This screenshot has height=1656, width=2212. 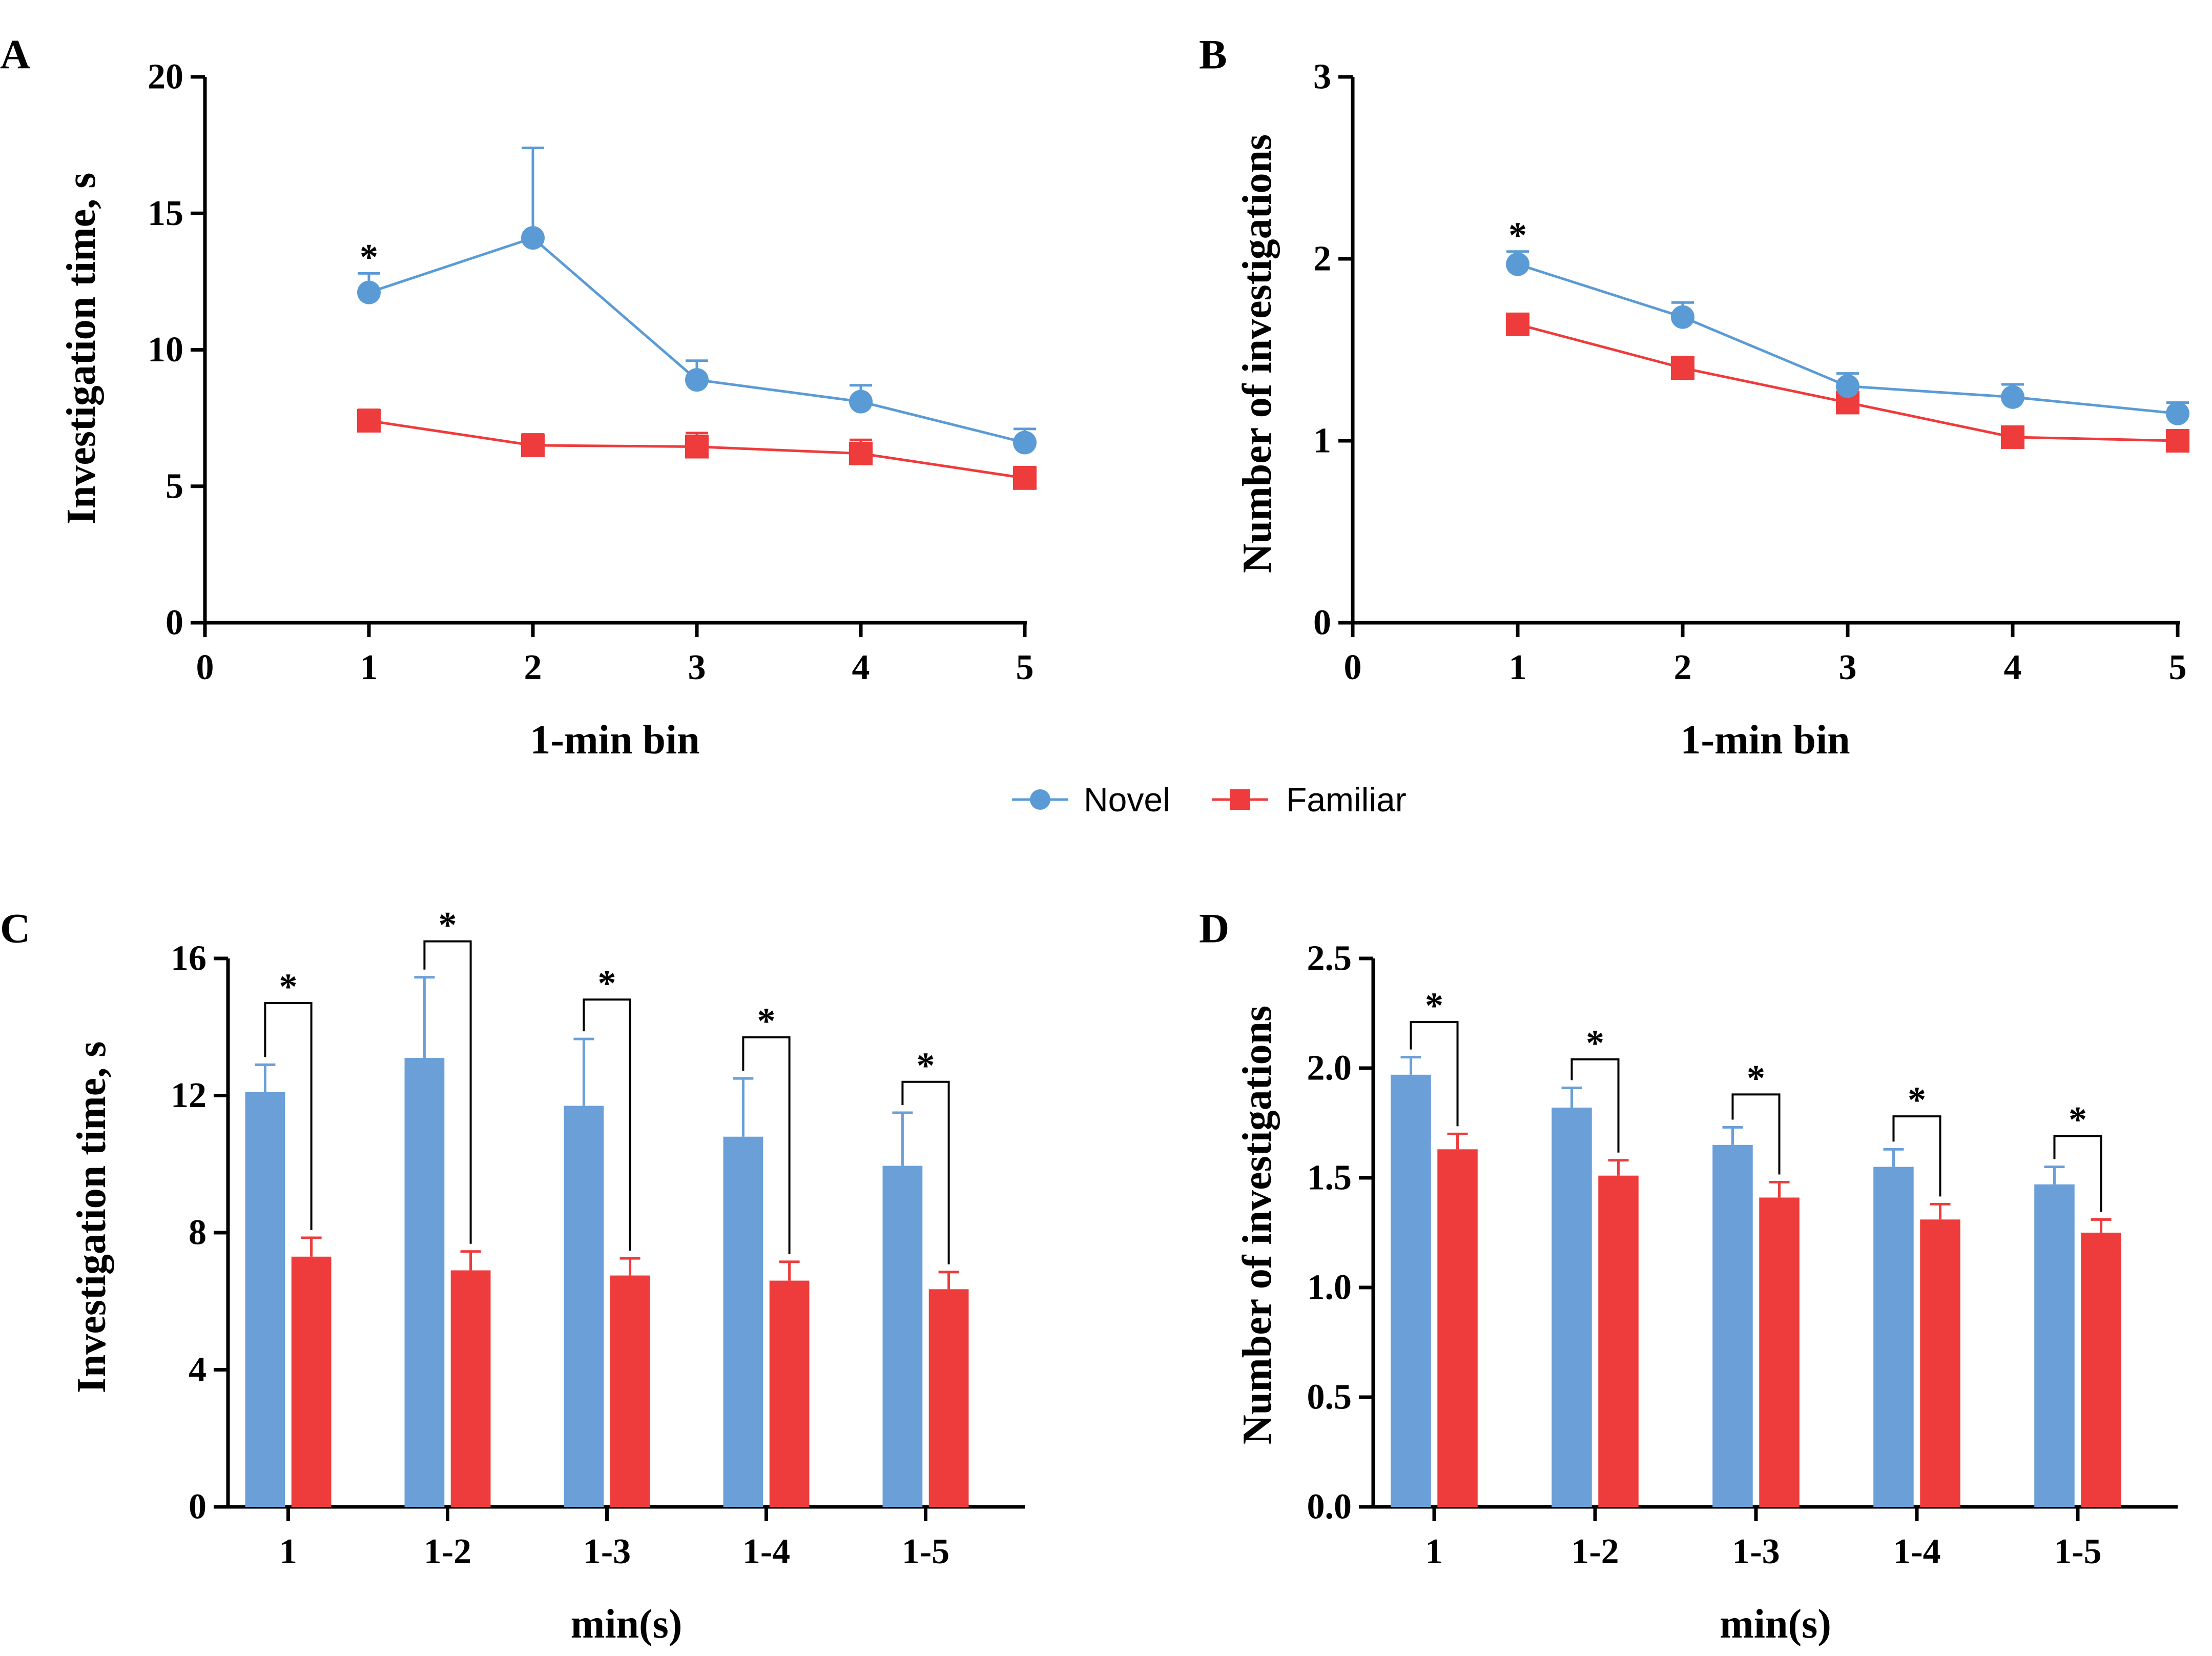 What do you see at coordinates (1346, 800) in the screenshot?
I see `legend-label-familiar: Familiar` at bounding box center [1346, 800].